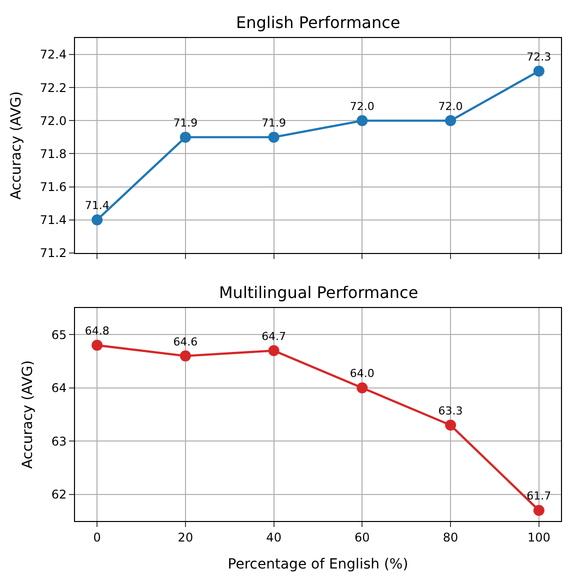  Describe the element at coordinates (450, 411) in the screenshot. I see `data-label: 63.3` at that location.